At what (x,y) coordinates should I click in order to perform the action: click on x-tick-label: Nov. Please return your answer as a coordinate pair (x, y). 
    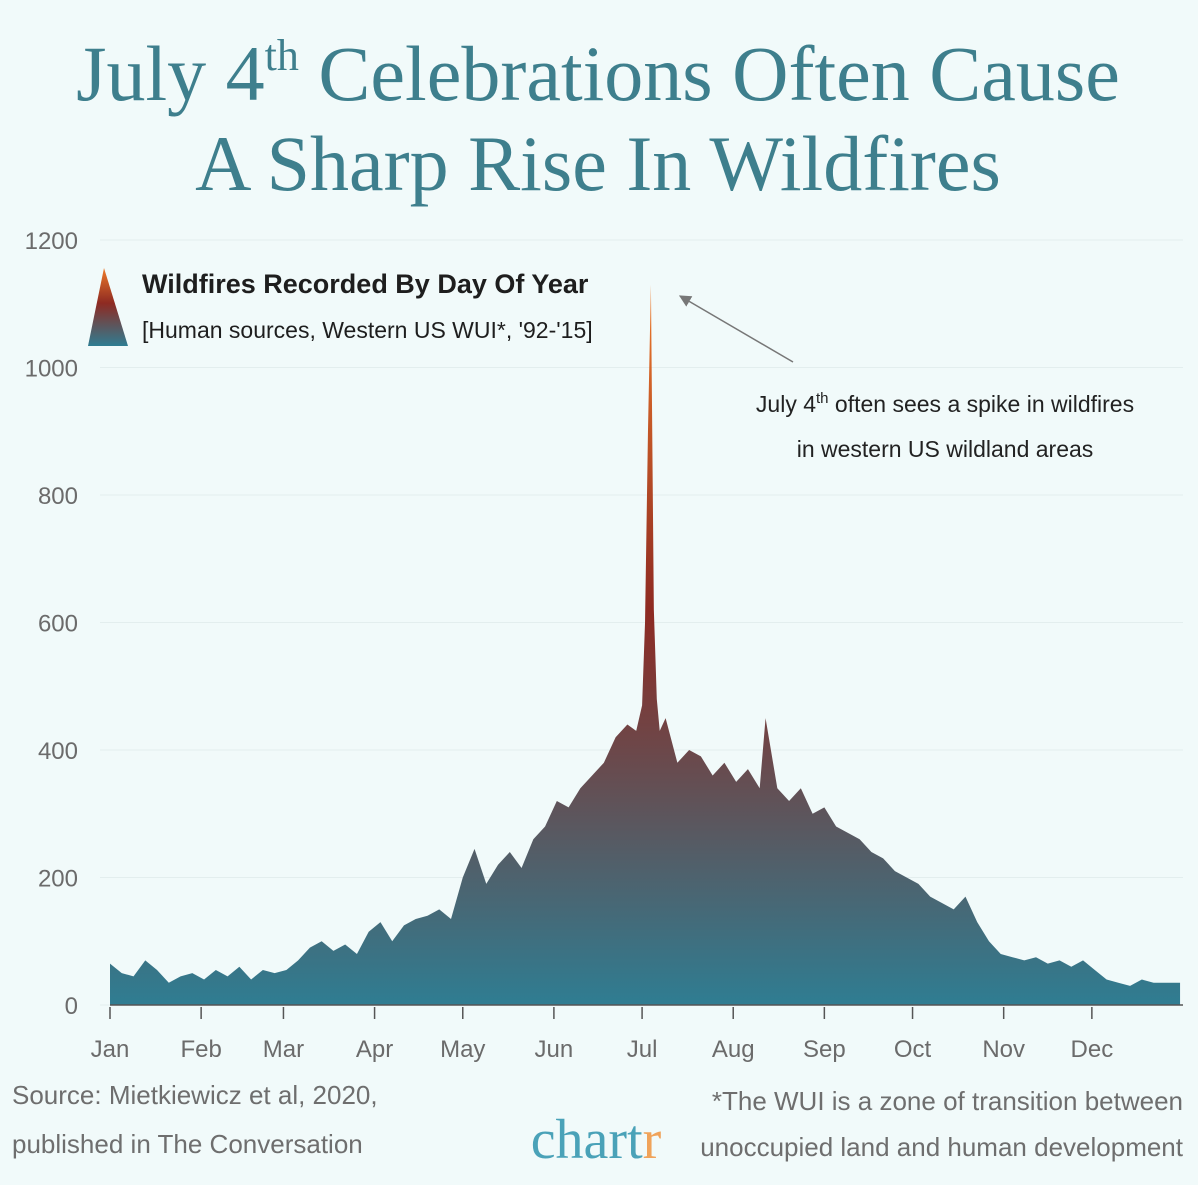
    Looking at the image, I should click on (1003, 1049).